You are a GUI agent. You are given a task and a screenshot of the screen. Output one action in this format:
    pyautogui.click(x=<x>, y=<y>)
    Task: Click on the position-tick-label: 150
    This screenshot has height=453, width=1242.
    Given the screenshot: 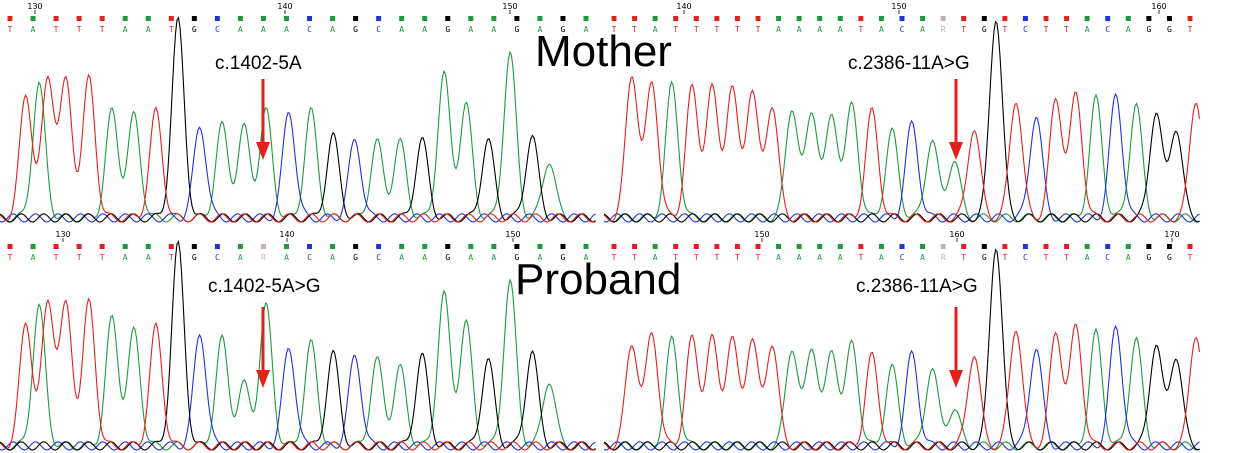 What is the action you would take?
    pyautogui.click(x=761, y=234)
    